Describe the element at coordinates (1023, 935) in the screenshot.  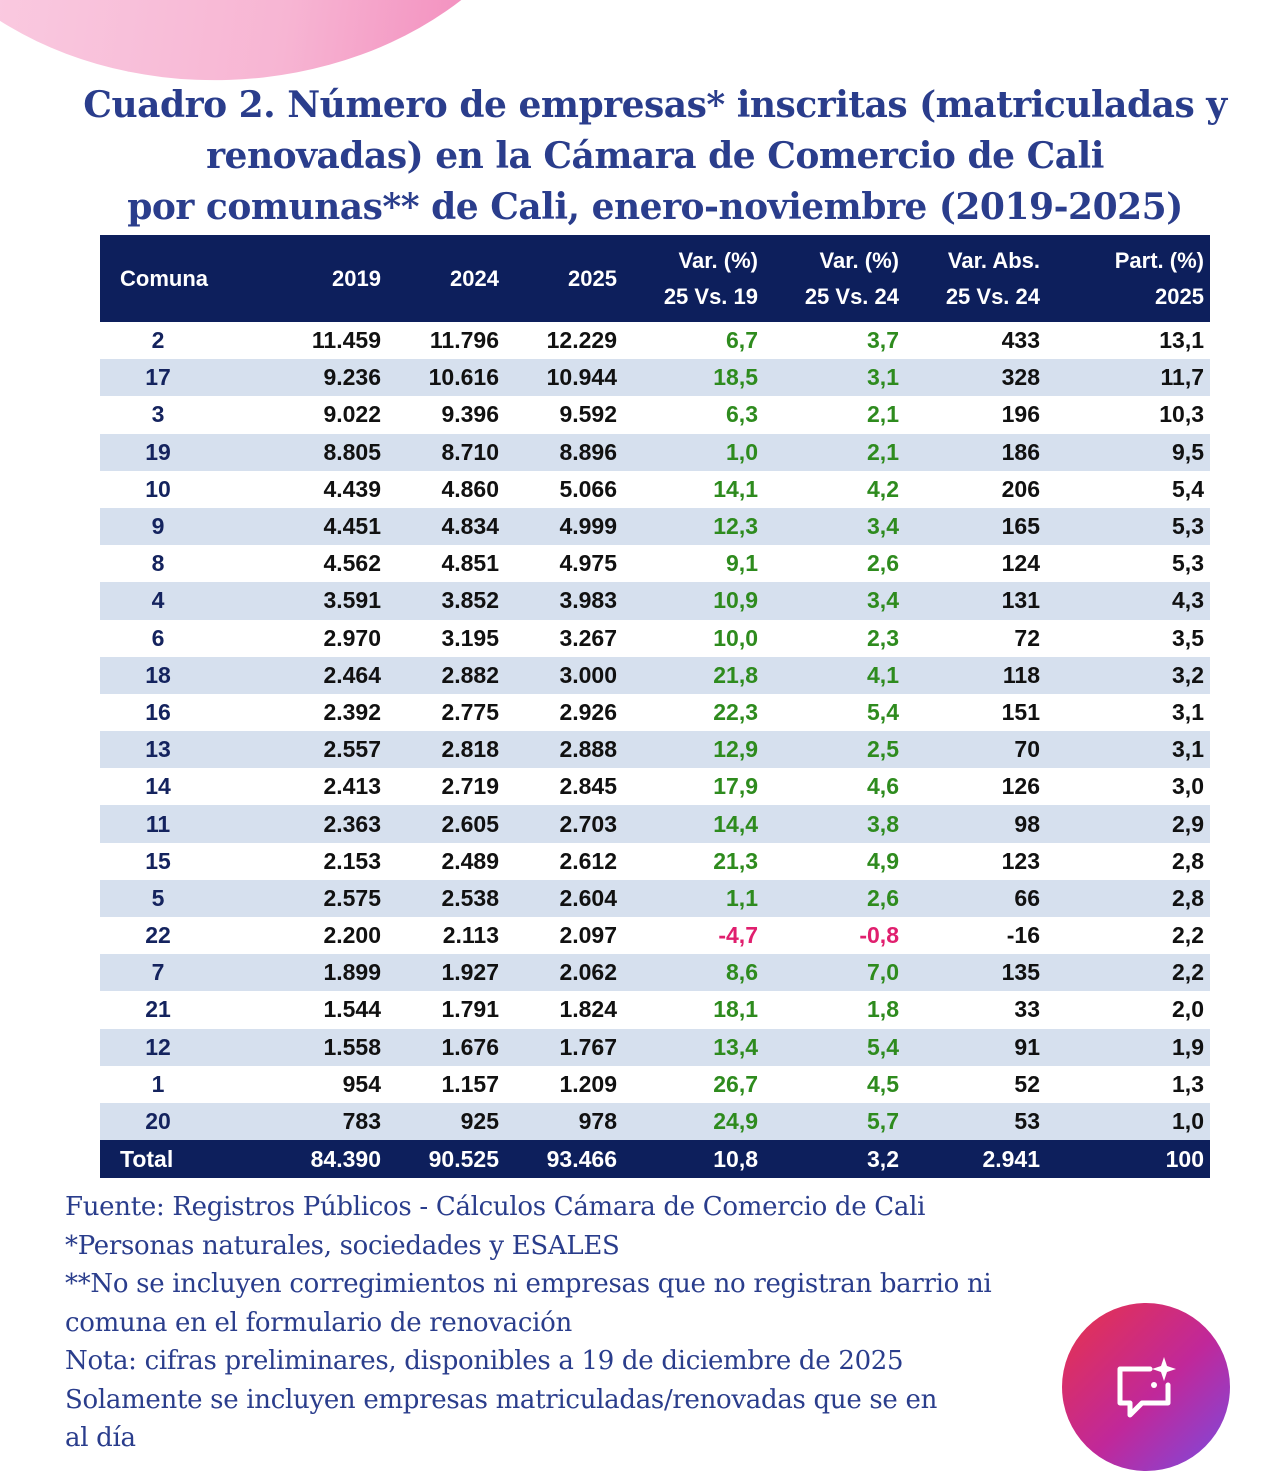
I see `table-cell: -16` at that location.